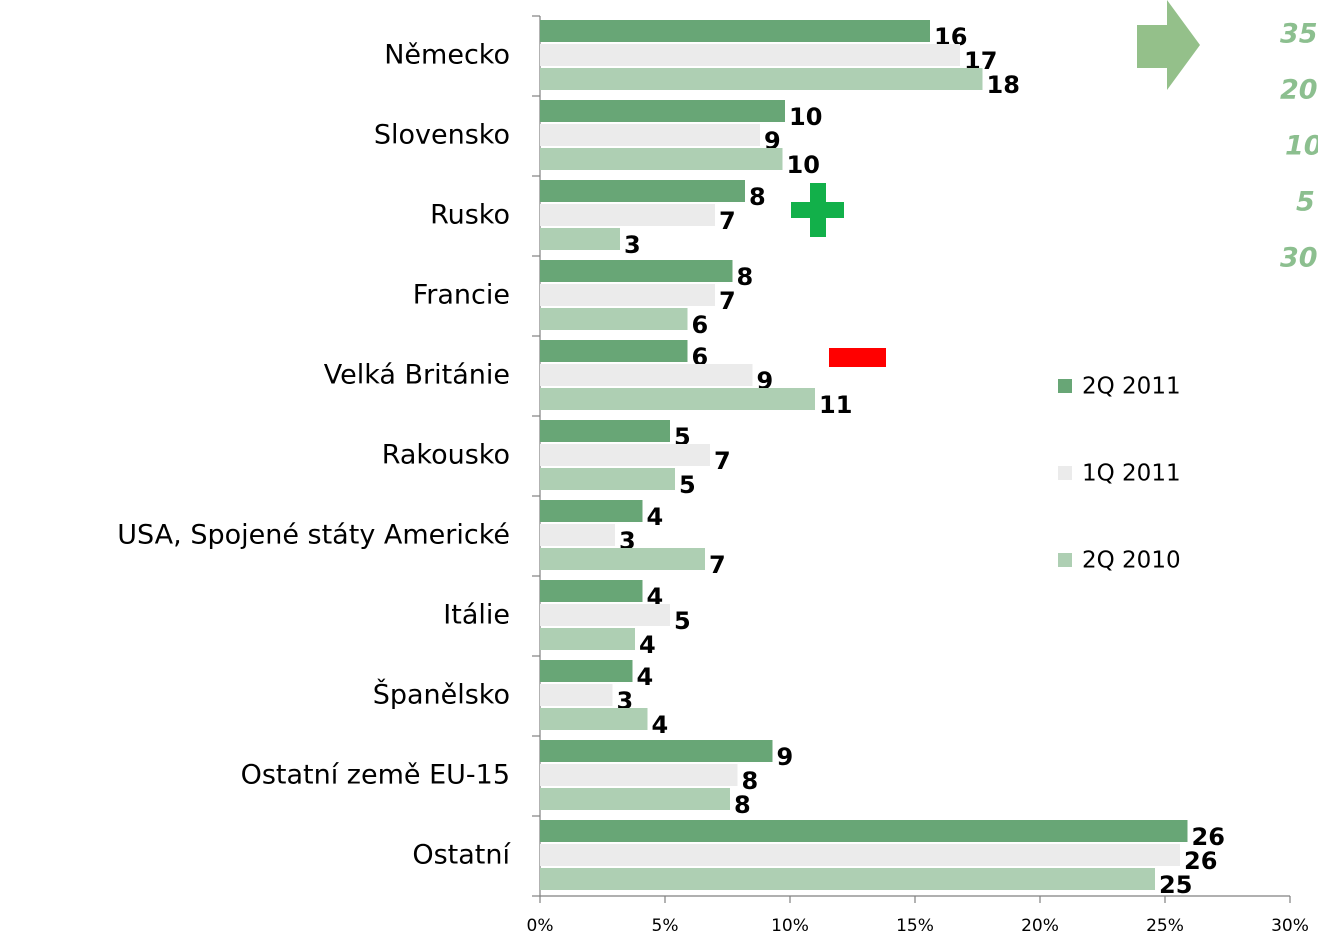 The image size is (1318, 940). What do you see at coordinates (1299, 34) in the screenshot?
I see `side-note: 35` at bounding box center [1299, 34].